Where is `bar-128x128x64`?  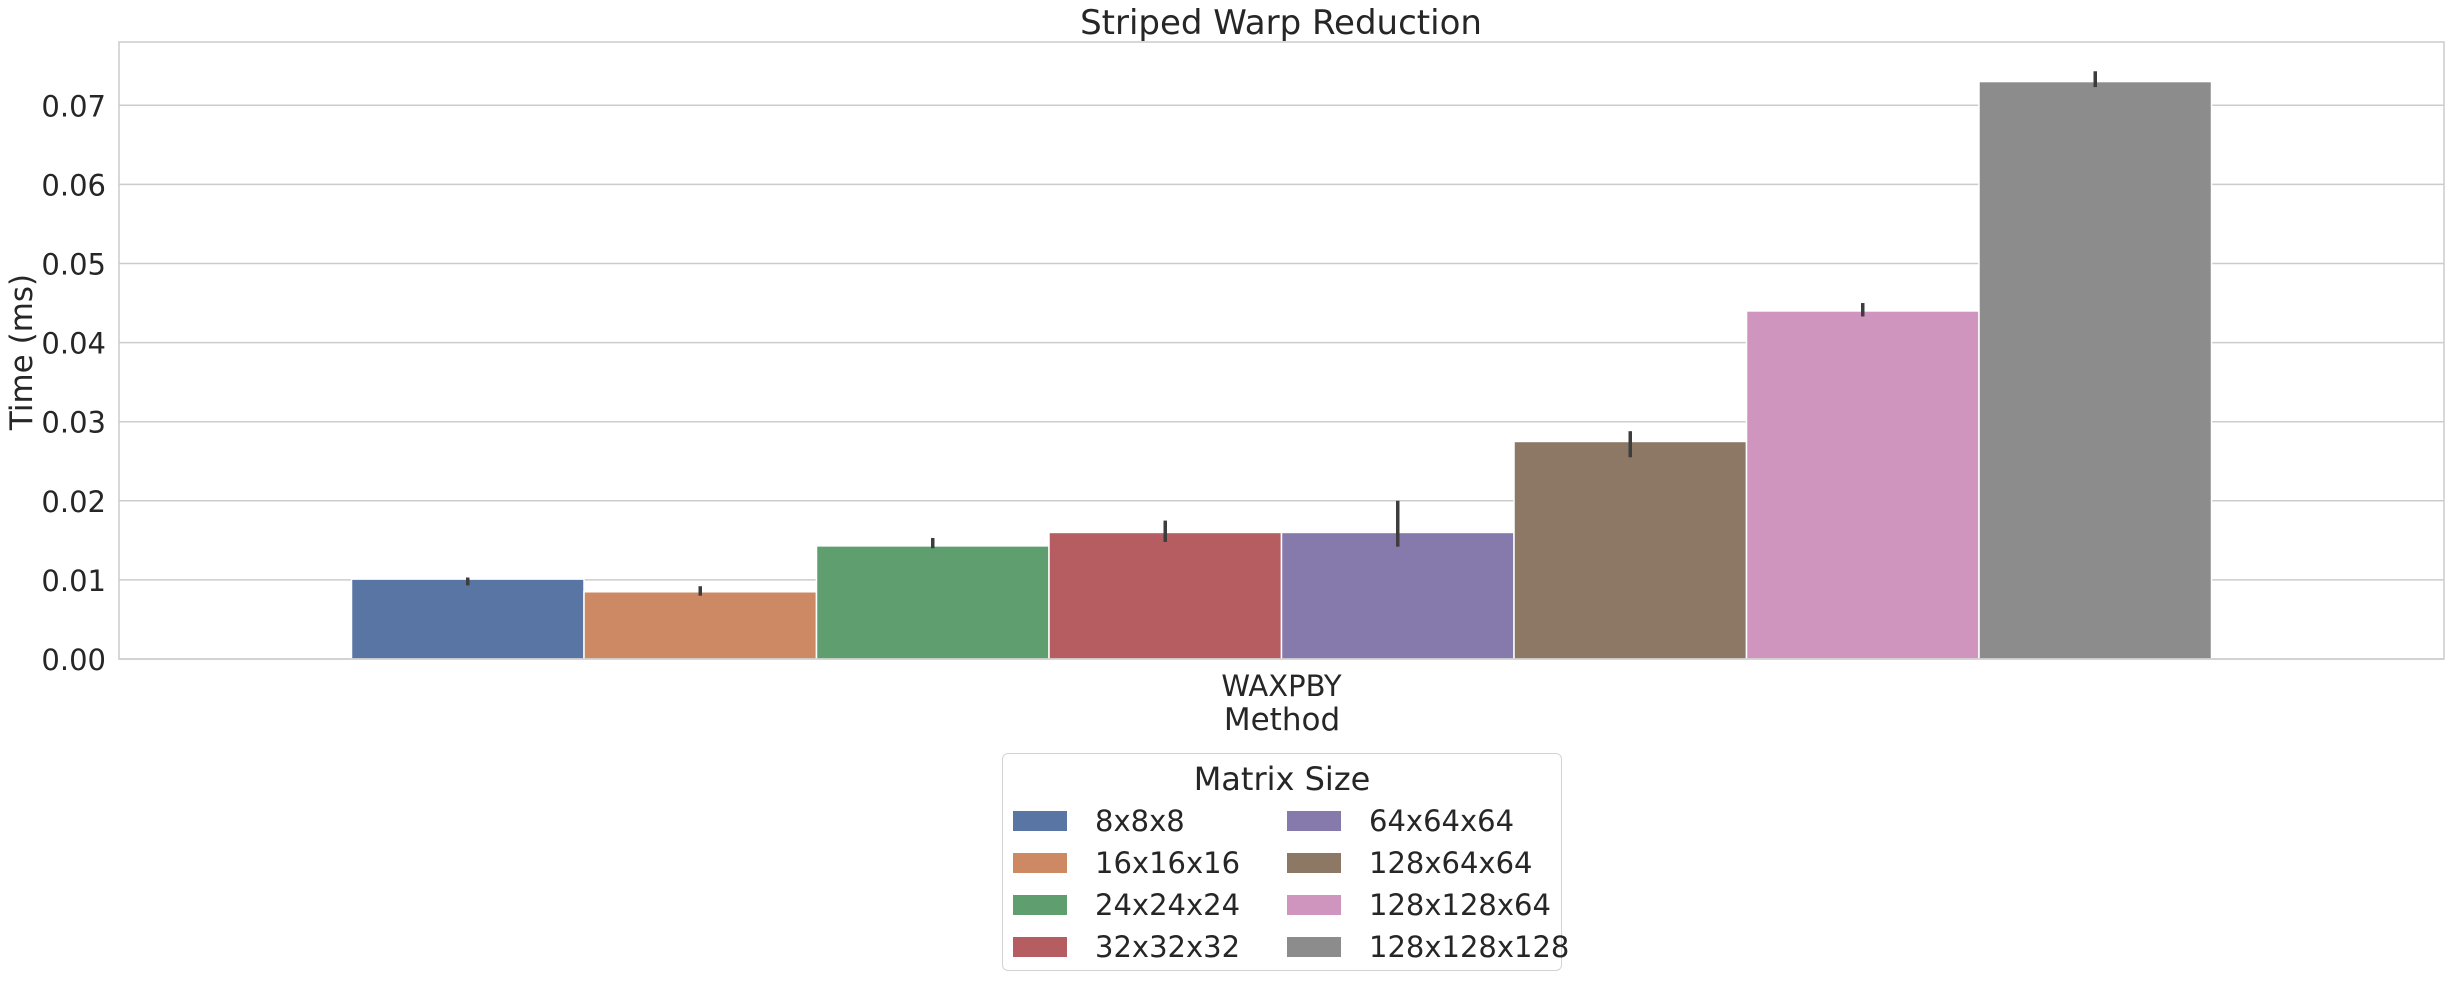 bar-128x128x64 is located at coordinates (1862, 485).